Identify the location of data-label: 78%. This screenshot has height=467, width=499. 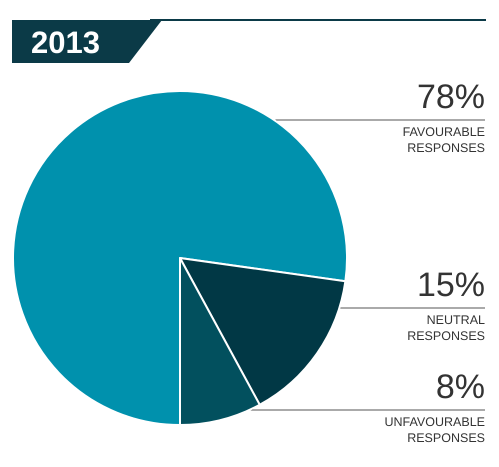
(450, 97).